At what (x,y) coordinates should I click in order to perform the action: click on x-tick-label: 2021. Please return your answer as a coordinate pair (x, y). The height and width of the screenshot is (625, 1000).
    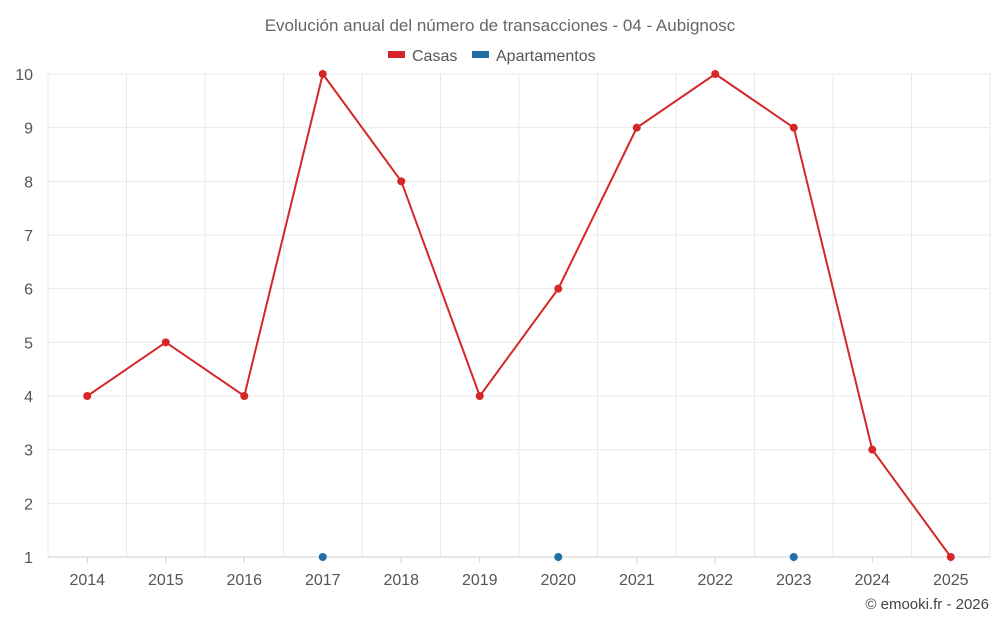
    Looking at the image, I should click on (637, 580).